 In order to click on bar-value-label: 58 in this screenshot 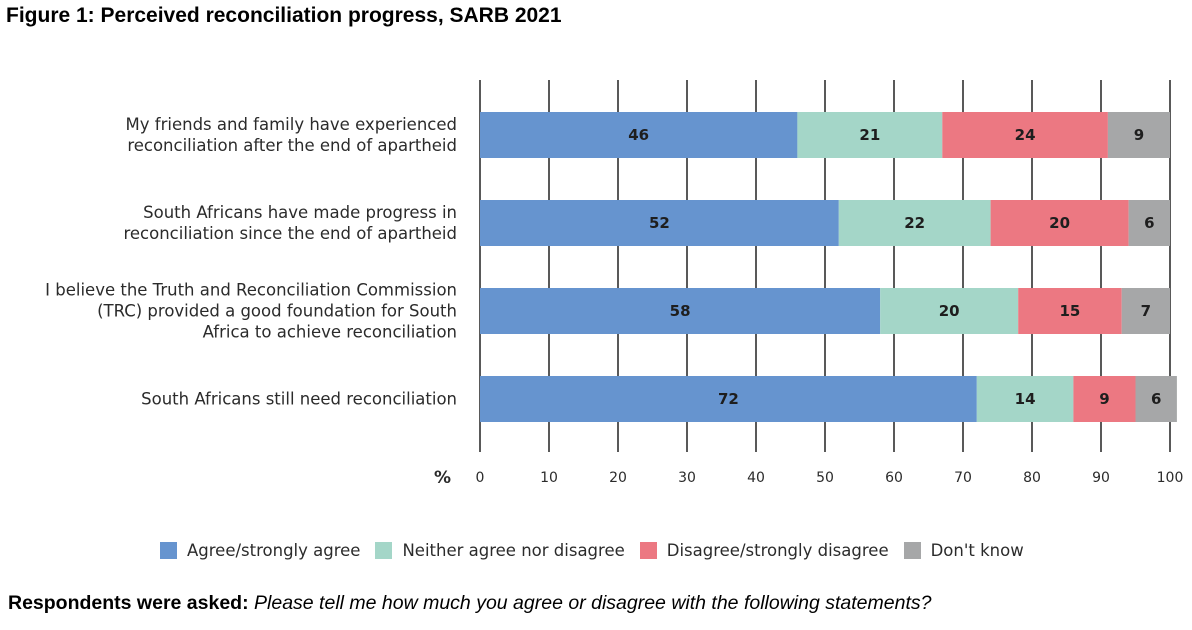, I will do `click(680, 311)`.